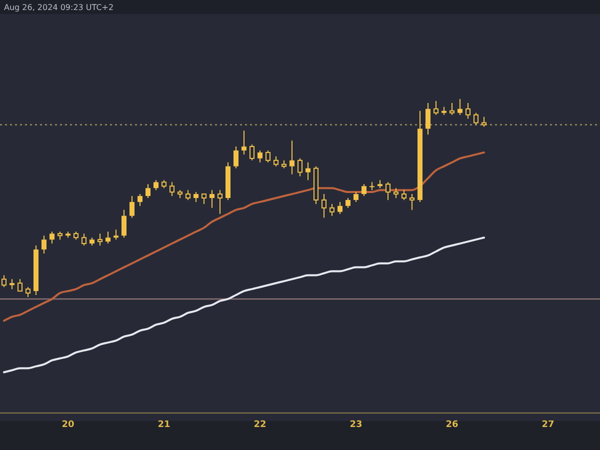  What do you see at coordinates (452, 425) in the screenshot?
I see `x-tick-label: 26` at bounding box center [452, 425].